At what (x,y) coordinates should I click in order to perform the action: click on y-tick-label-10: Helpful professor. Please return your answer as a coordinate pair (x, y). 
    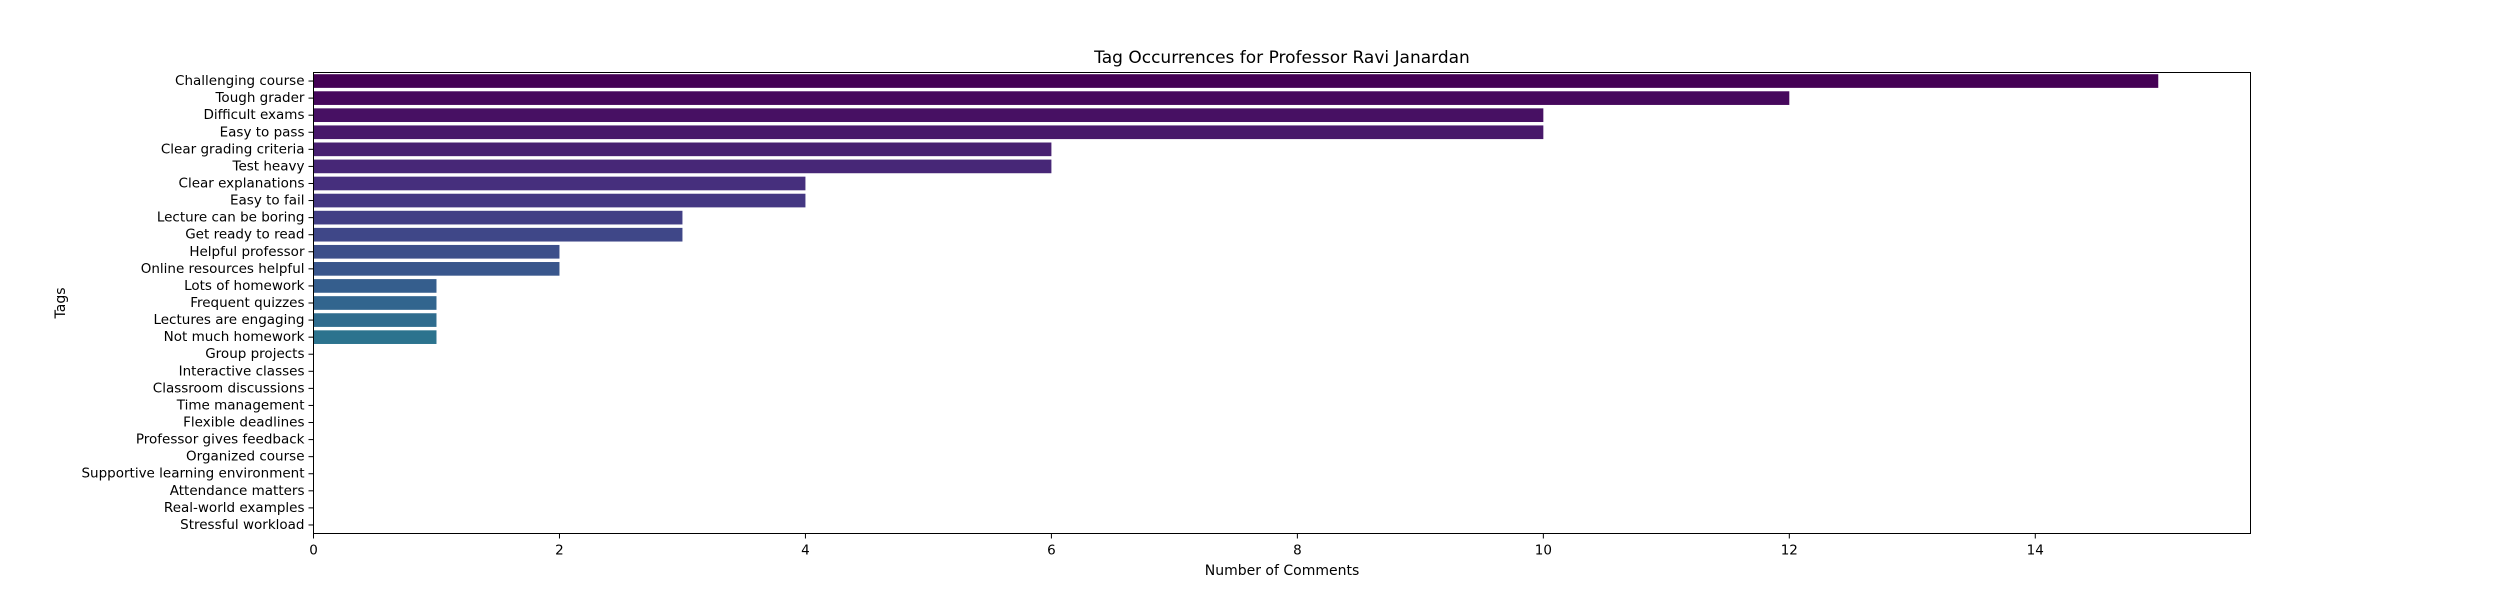
    Looking at the image, I should click on (247, 252).